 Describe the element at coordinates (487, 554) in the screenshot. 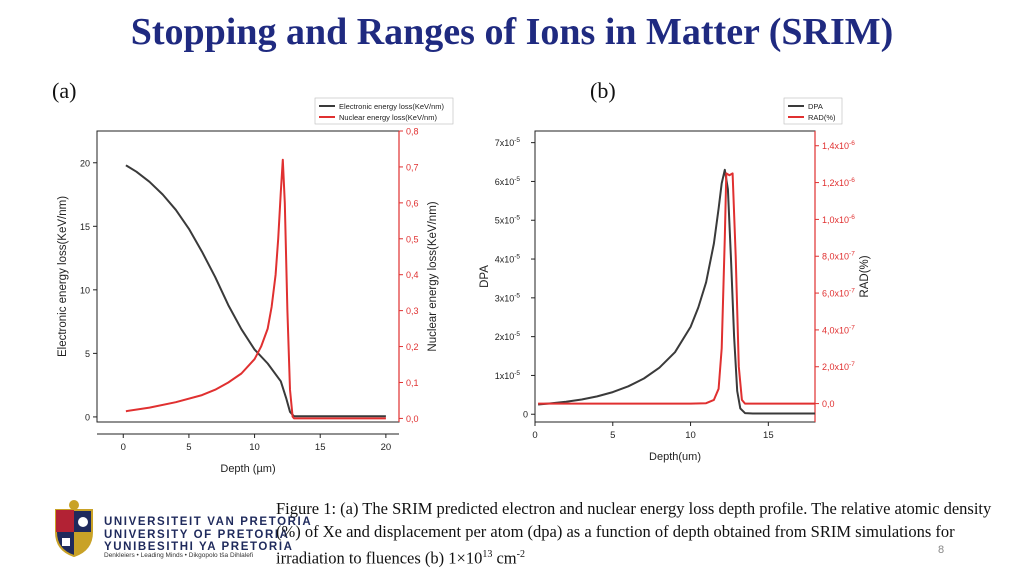

I see `caption-exponent: 13` at that location.